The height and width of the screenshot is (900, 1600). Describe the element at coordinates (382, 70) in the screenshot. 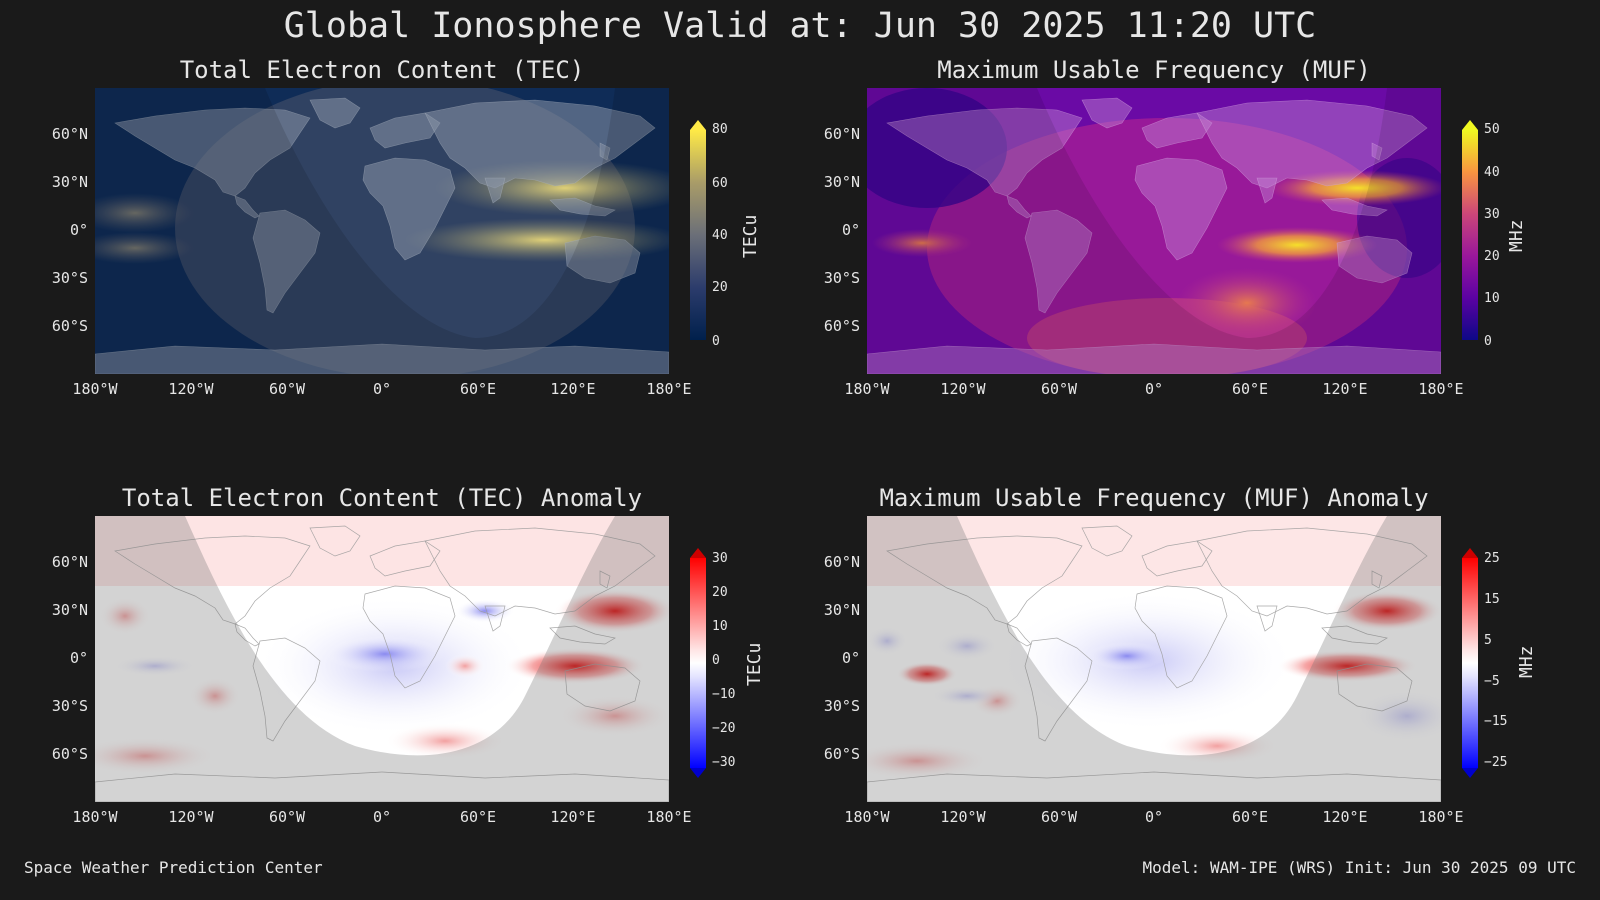

I see `tec-title: Total Electron Content (TEC)` at that location.